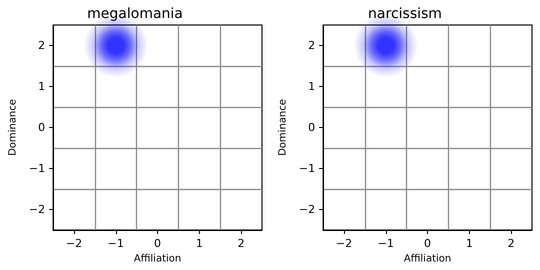  I want to click on chart-title: megalomania, so click(135, 14).